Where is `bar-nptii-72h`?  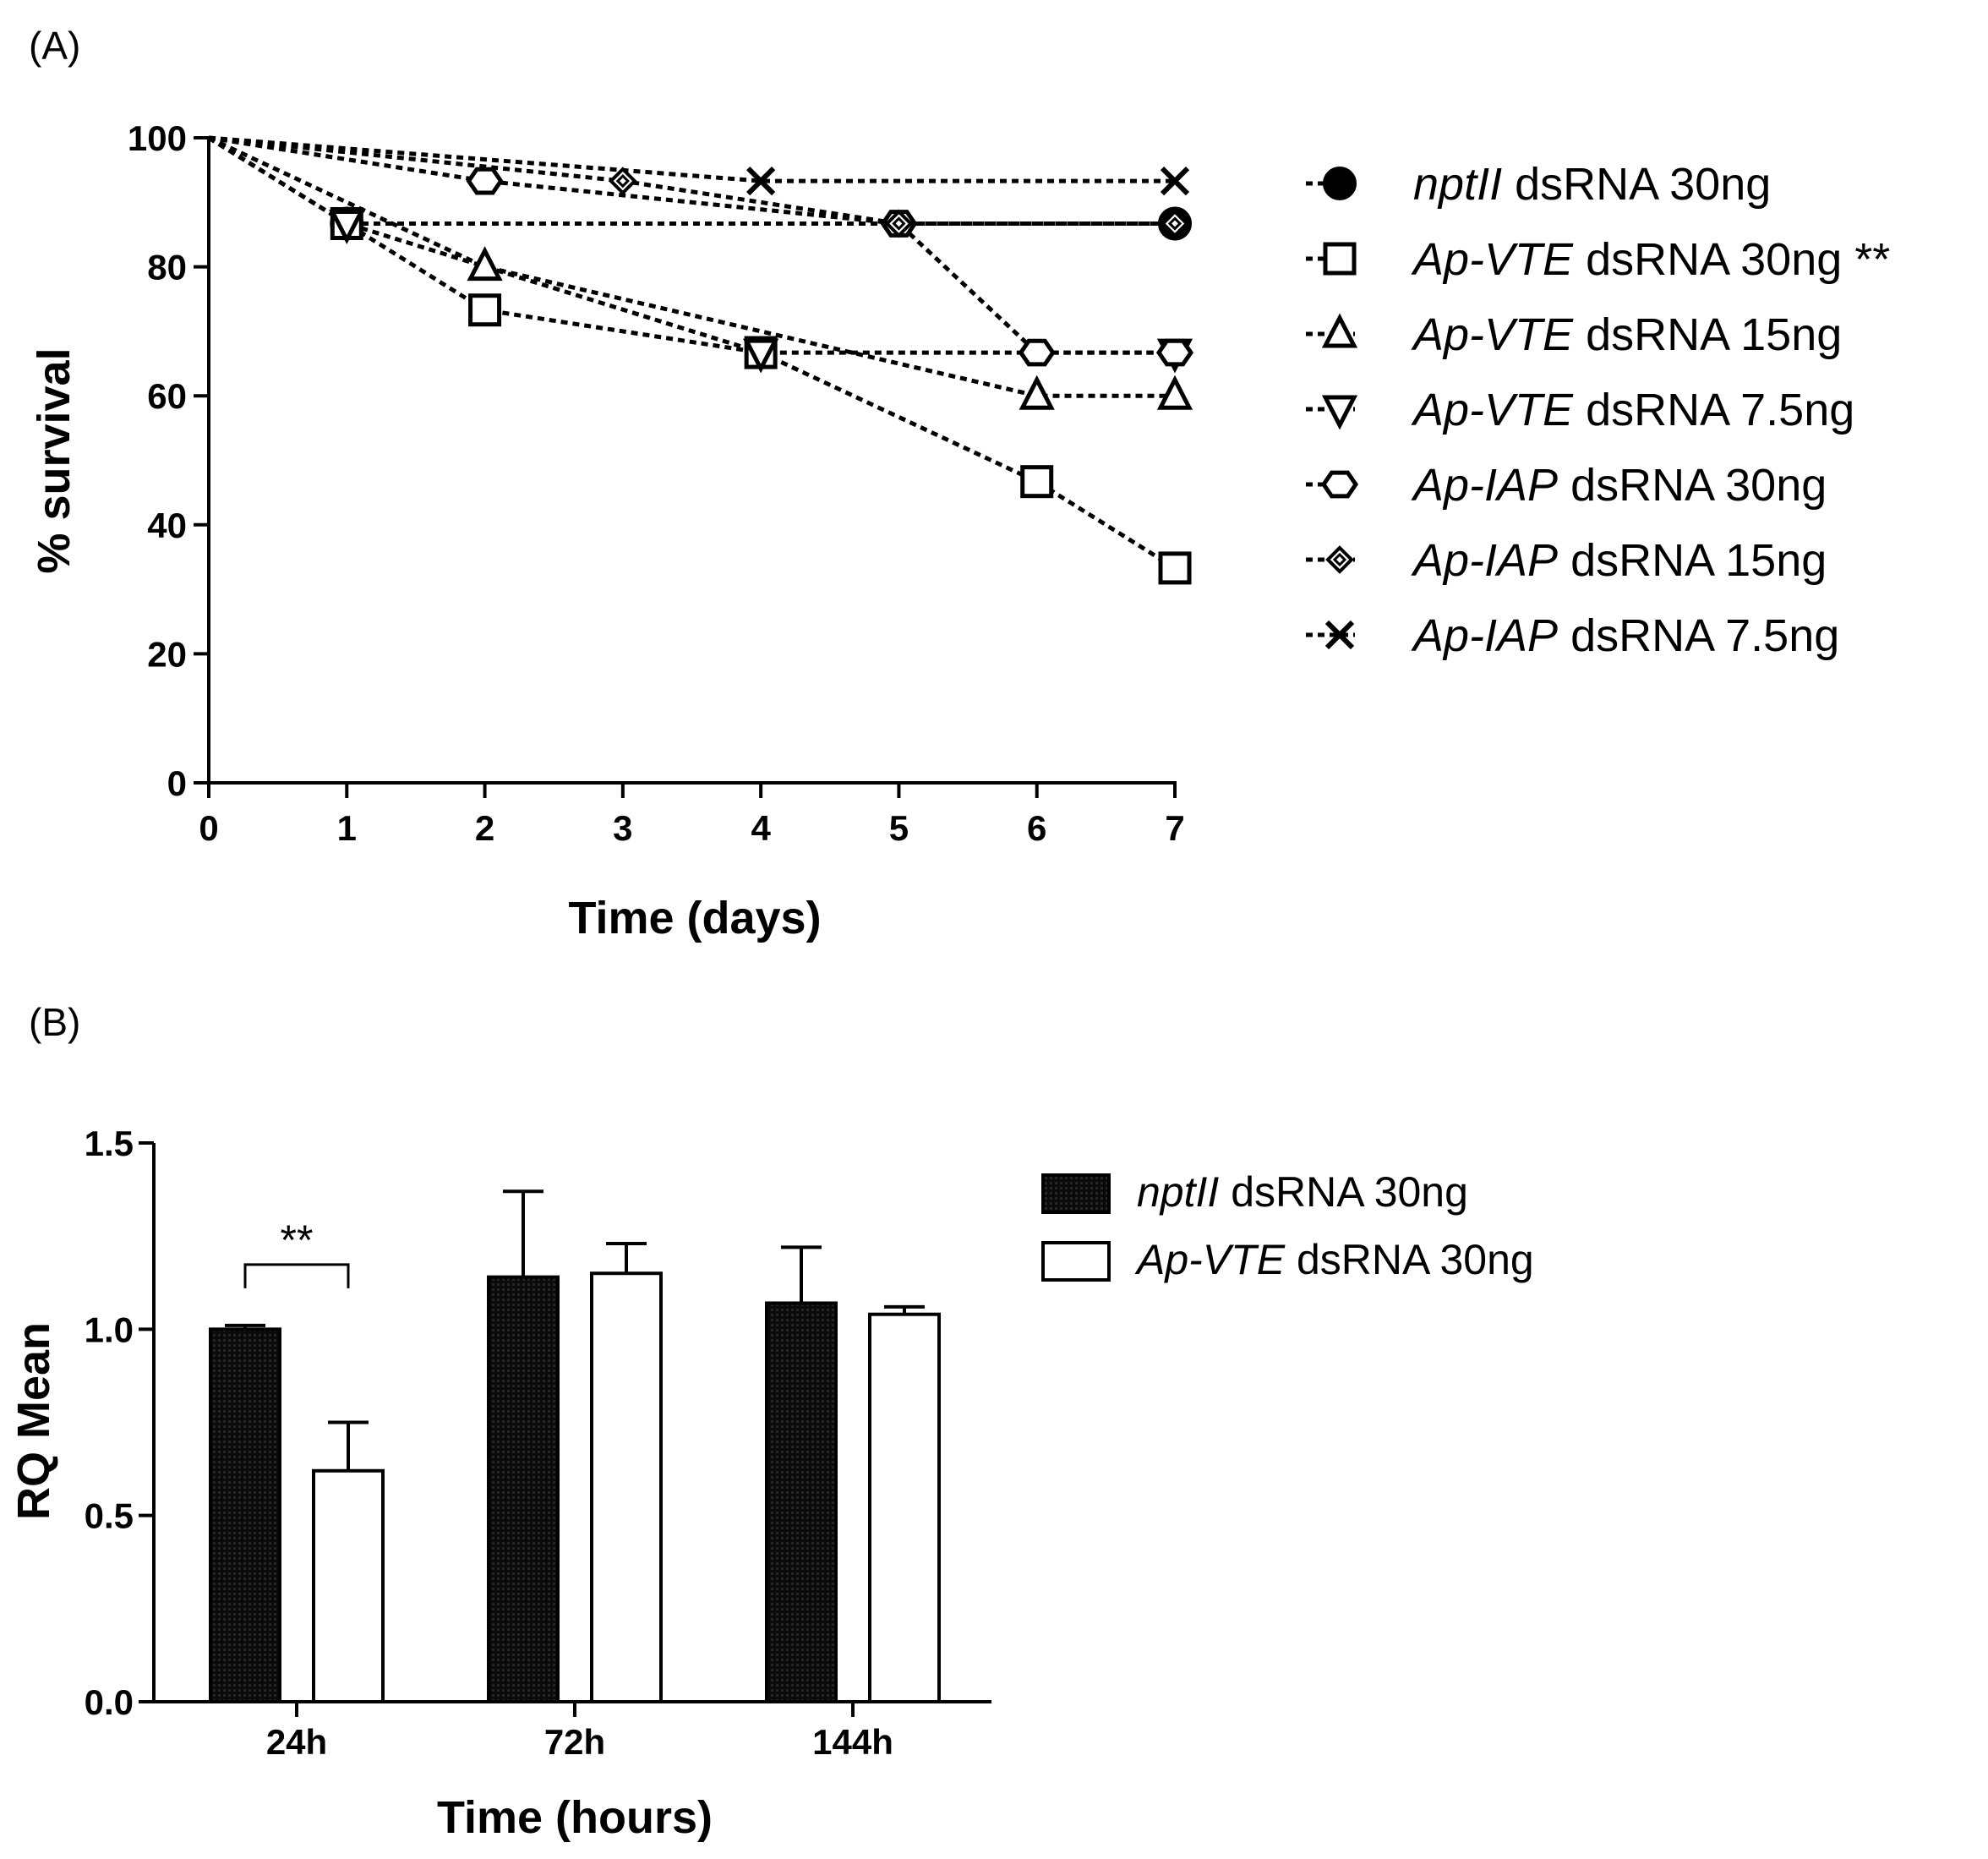
bar-nptii-72h is located at coordinates (523, 1489).